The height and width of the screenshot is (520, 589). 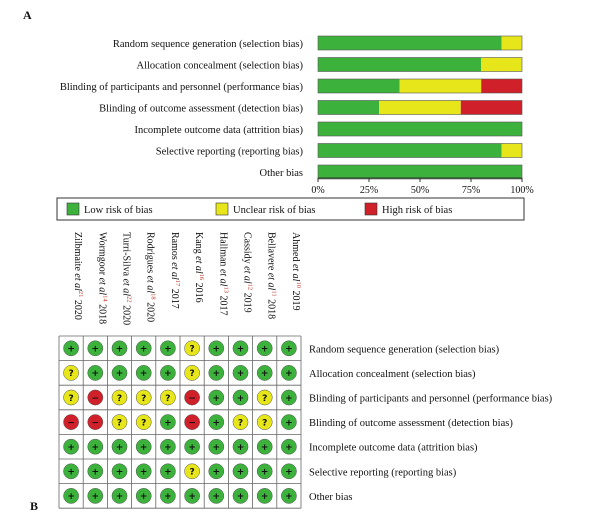 What do you see at coordinates (129, 299) in the screenshot?
I see `study-ref: 22` at bounding box center [129, 299].